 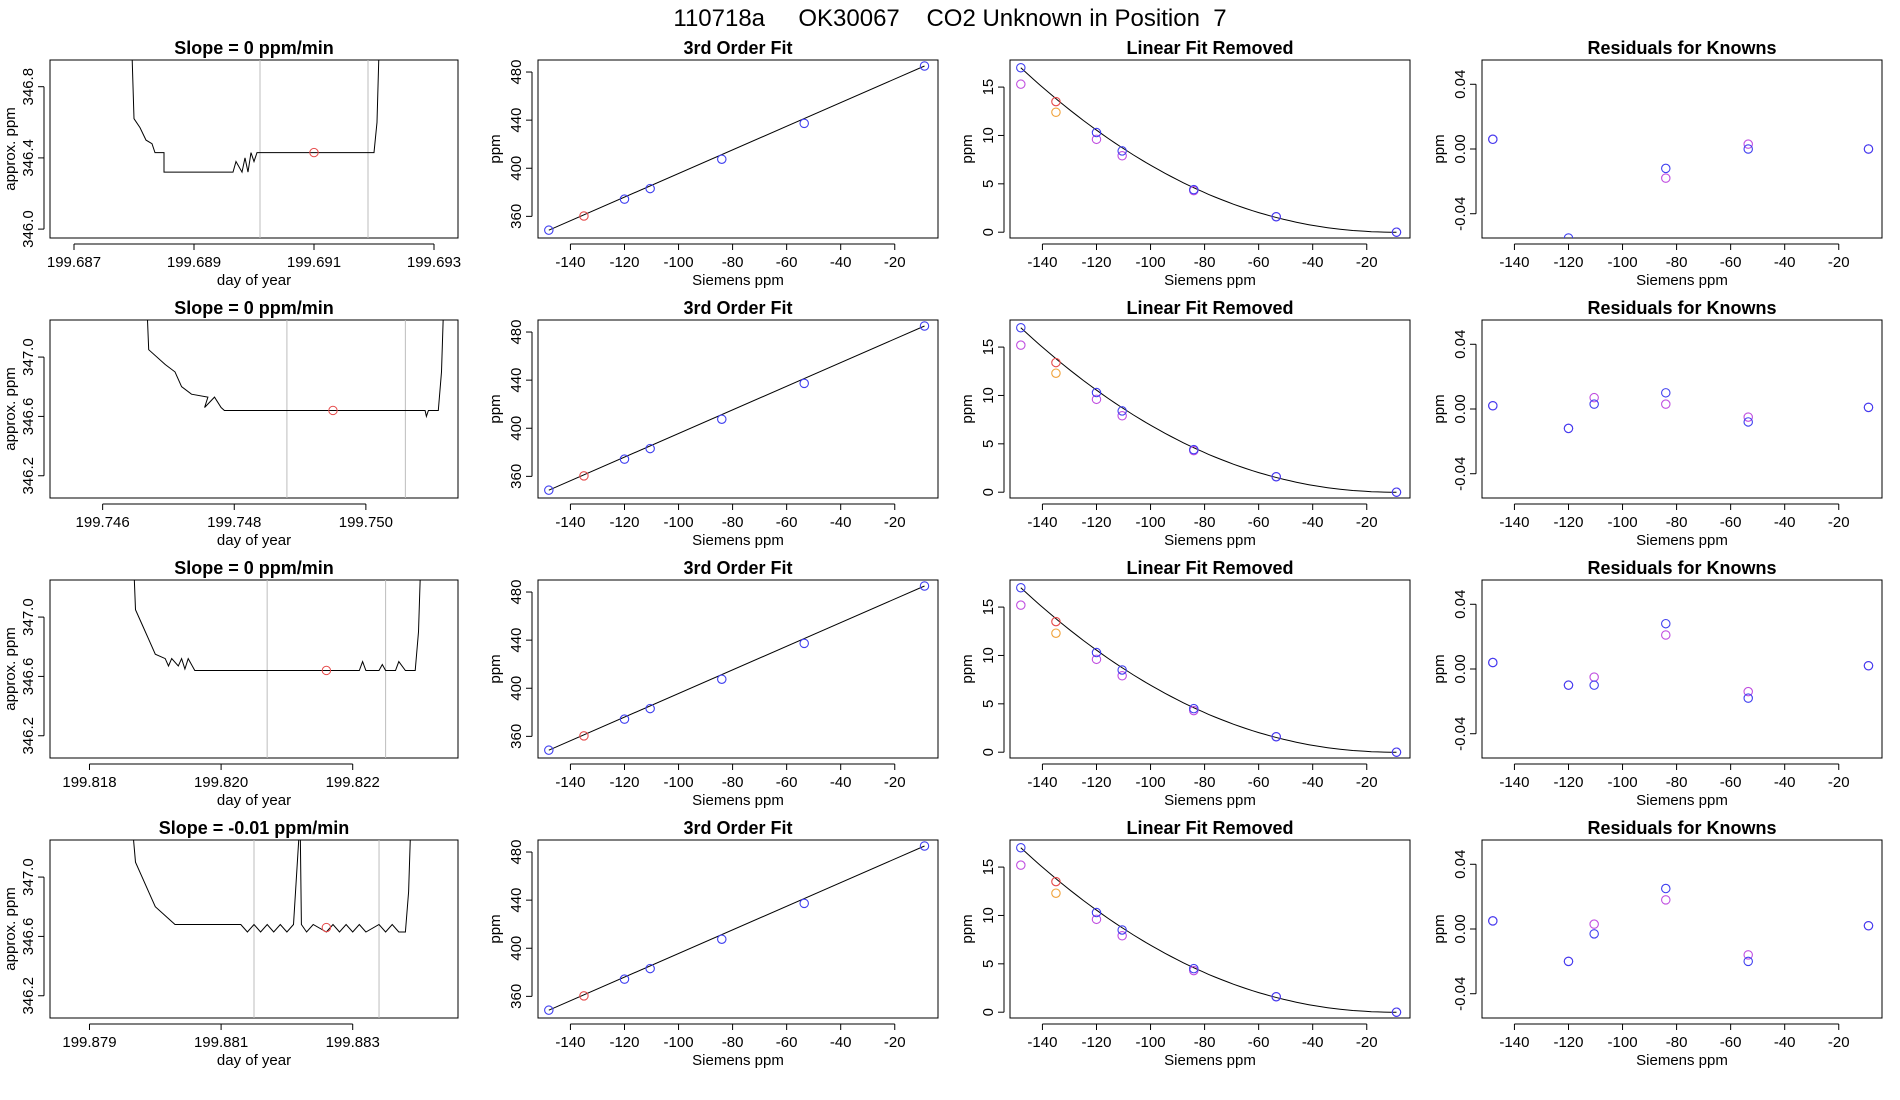 I want to click on panel-title: 3rd Order Fit, so click(x=737, y=308).